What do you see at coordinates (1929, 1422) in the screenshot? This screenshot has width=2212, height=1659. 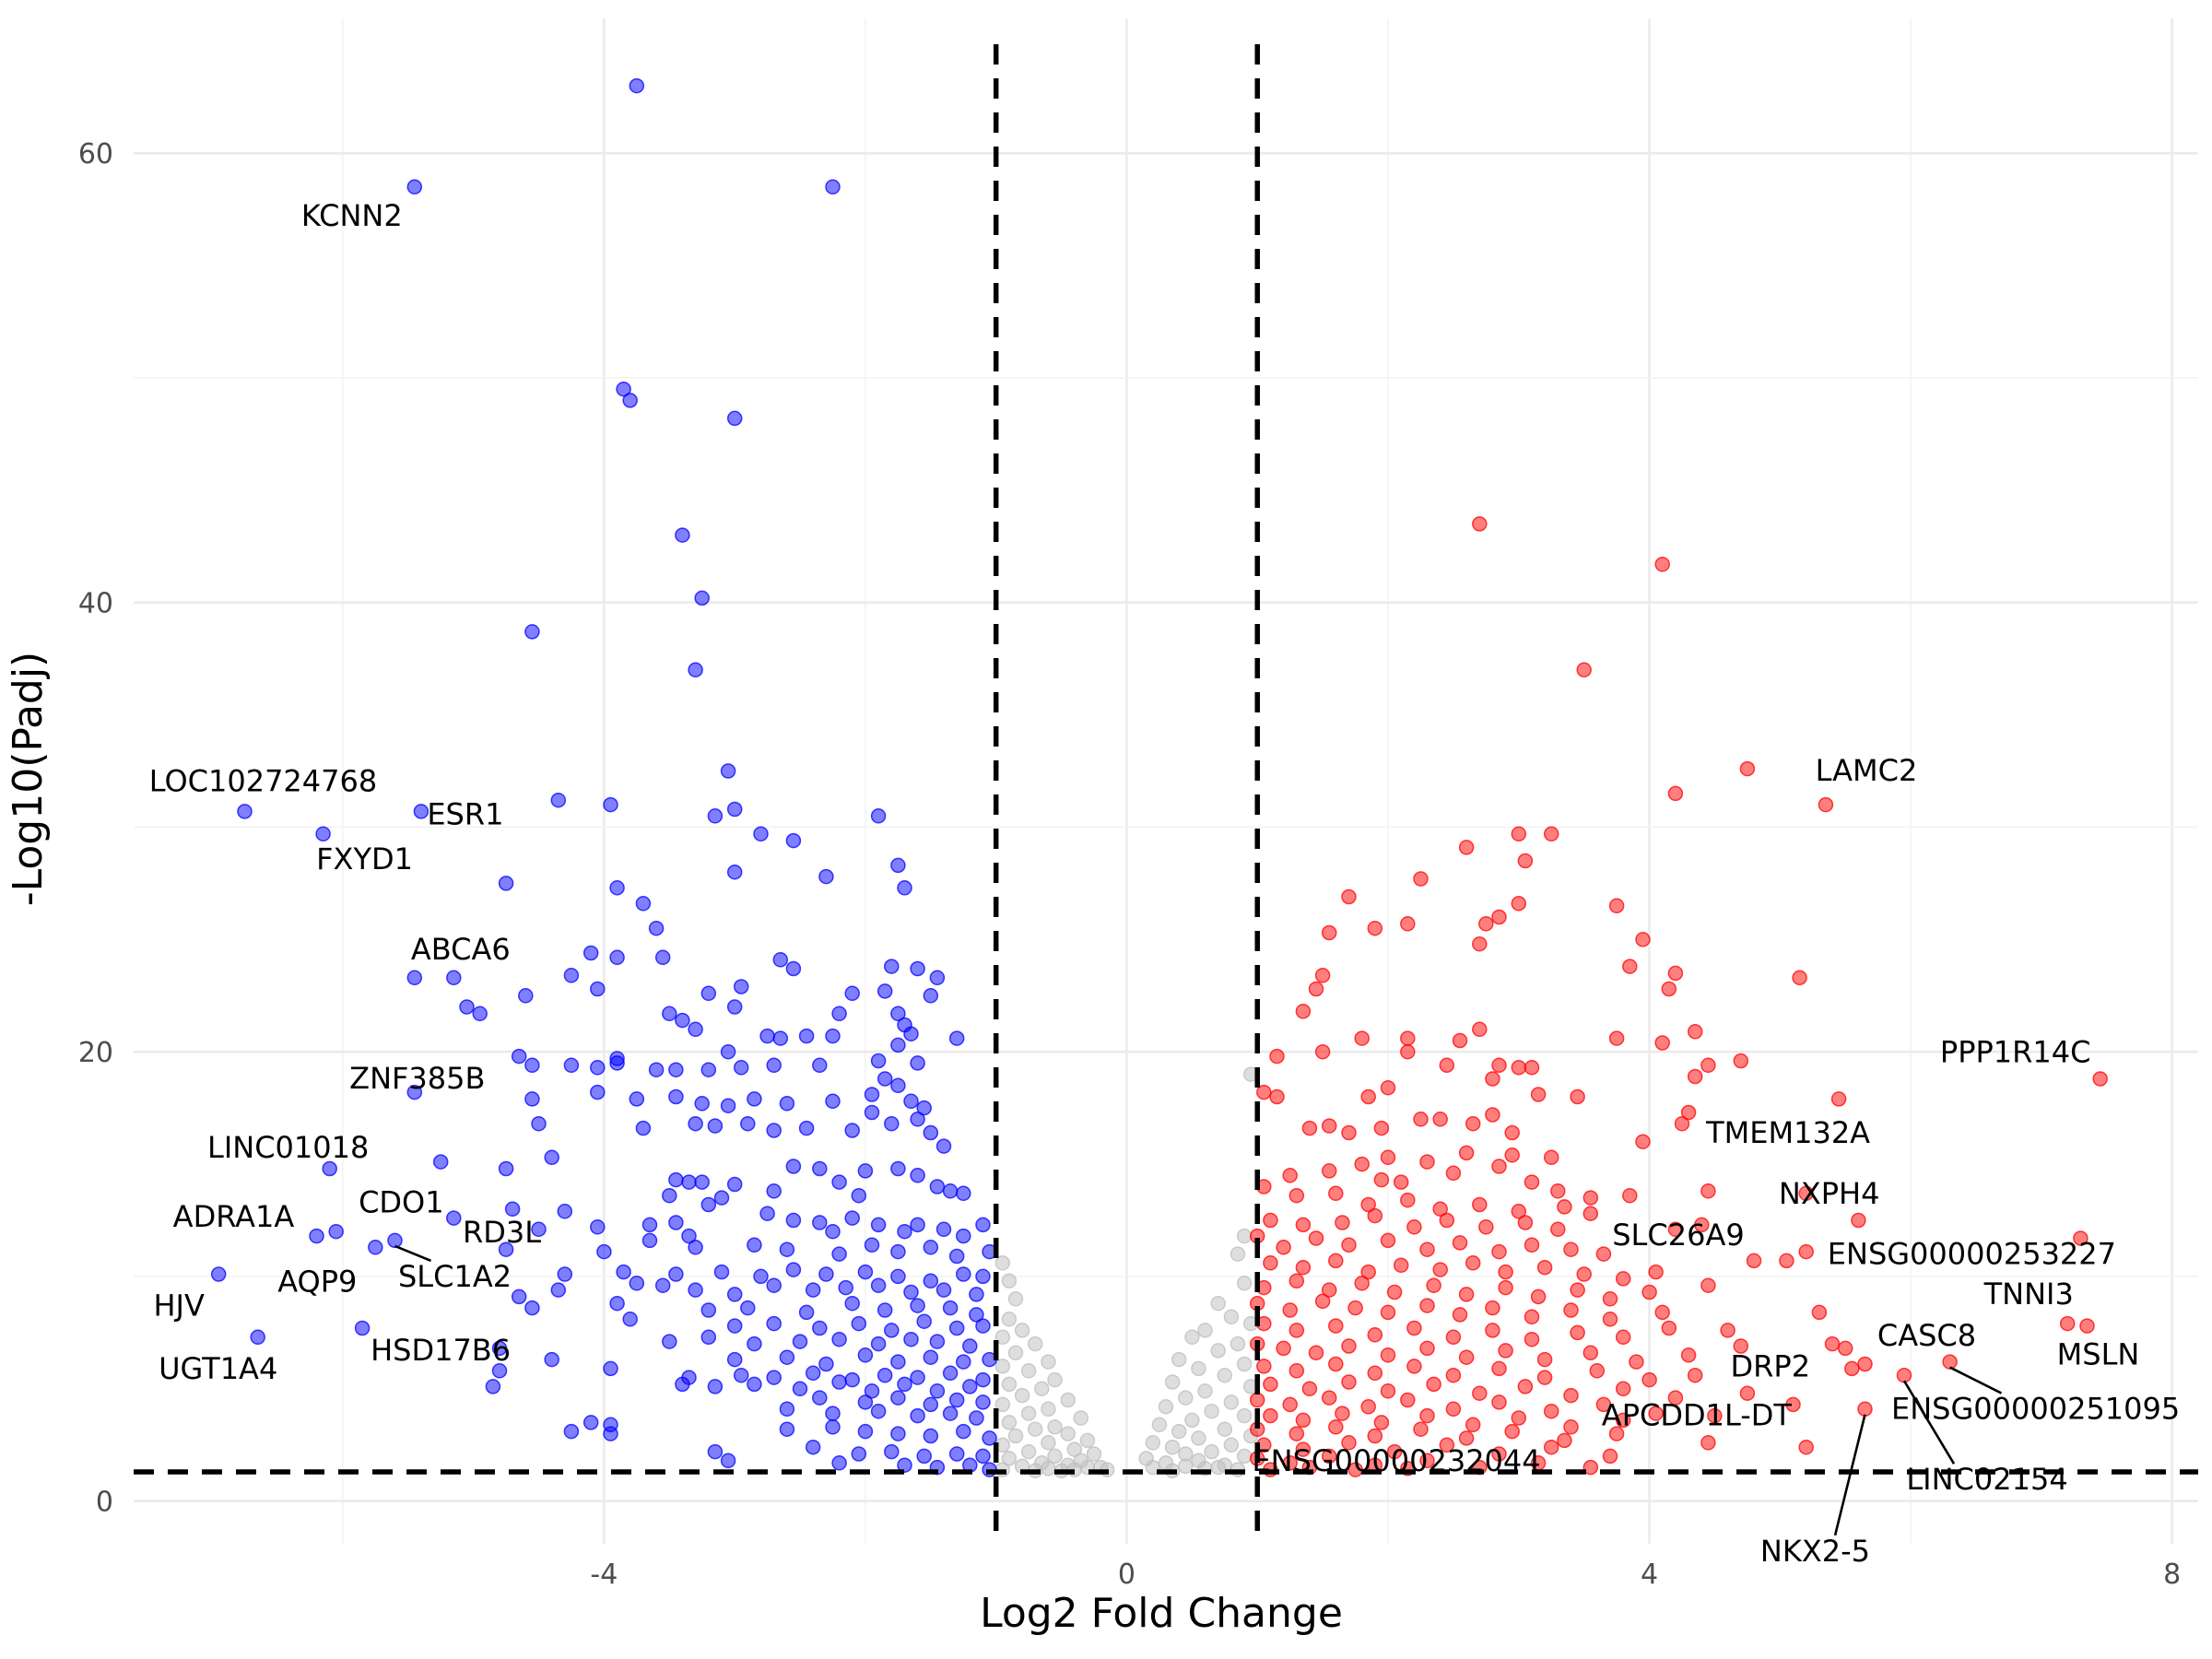 I see `label-leader-line` at bounding box center [1929, 1422].